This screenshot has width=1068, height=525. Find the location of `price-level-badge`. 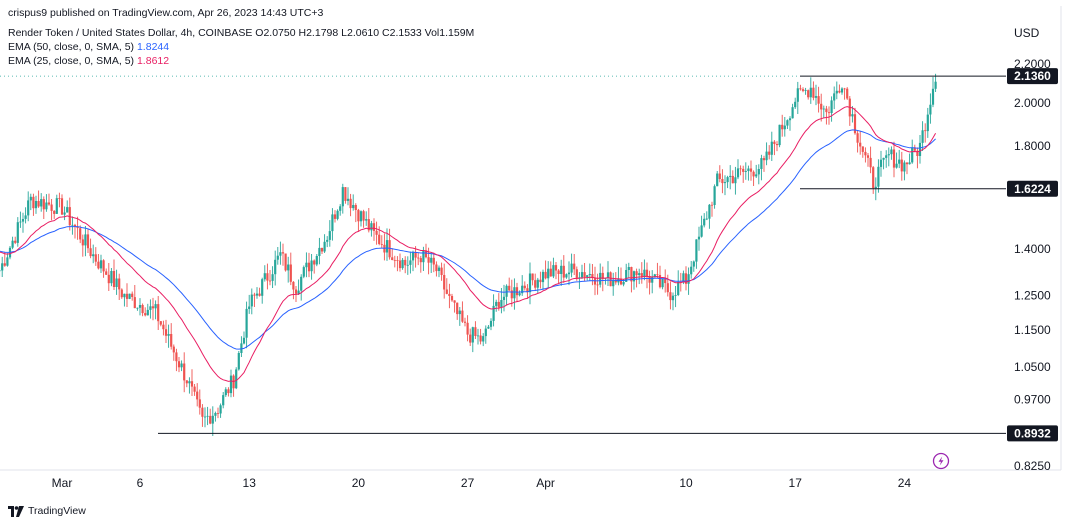

price-level-badge is located at coordinates (1032, 188).